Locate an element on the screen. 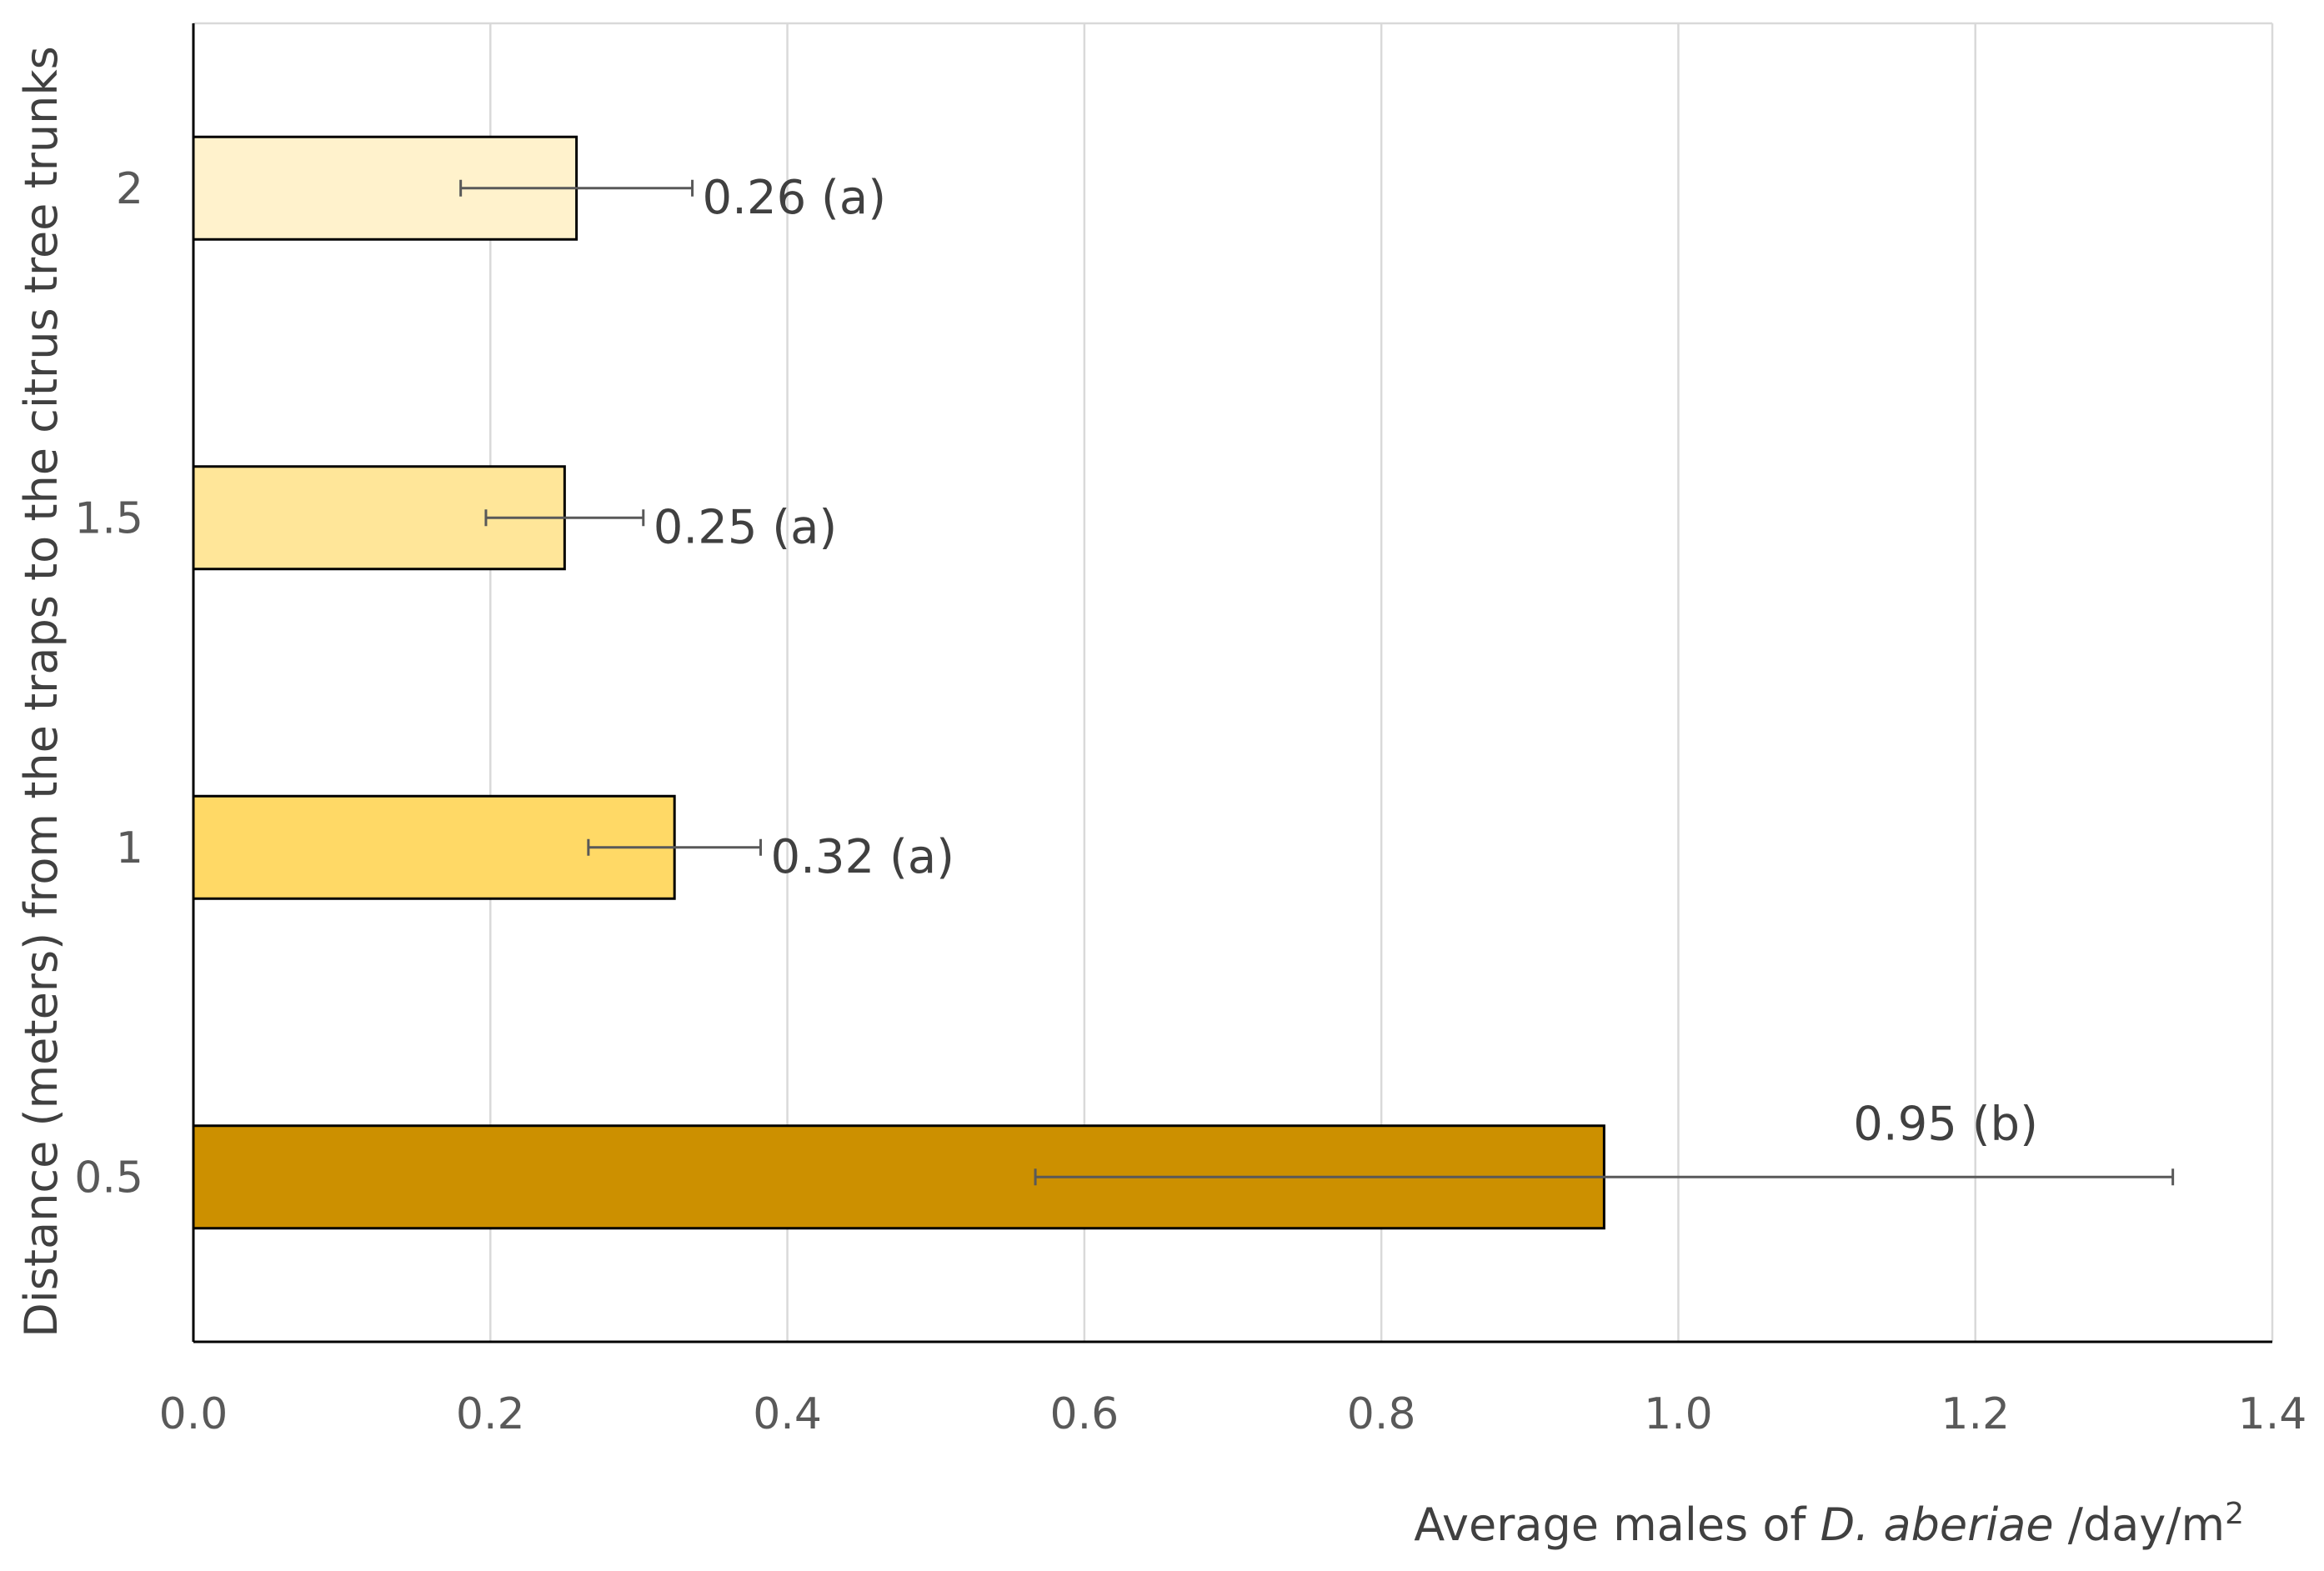 The width and height of the screenshot is (2324, 1571). x-axis-title: Average males of D. aberiae /day/m2 is located at coordinates (1829, 1524).